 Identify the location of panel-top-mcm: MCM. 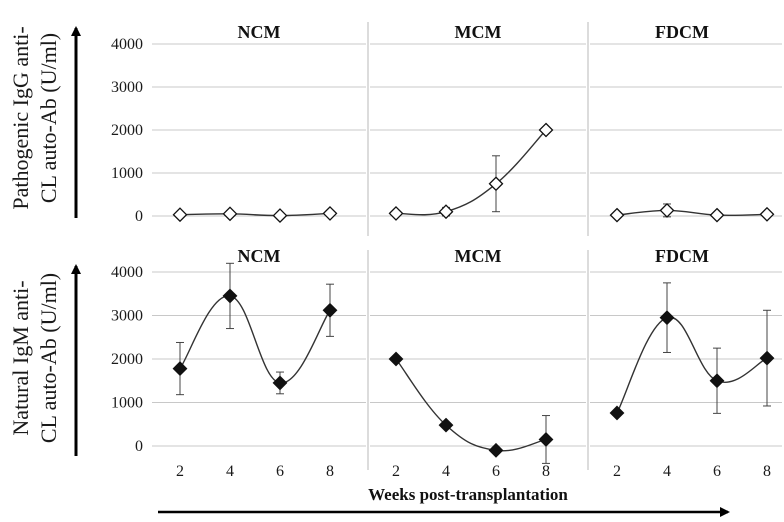
(476, 129).